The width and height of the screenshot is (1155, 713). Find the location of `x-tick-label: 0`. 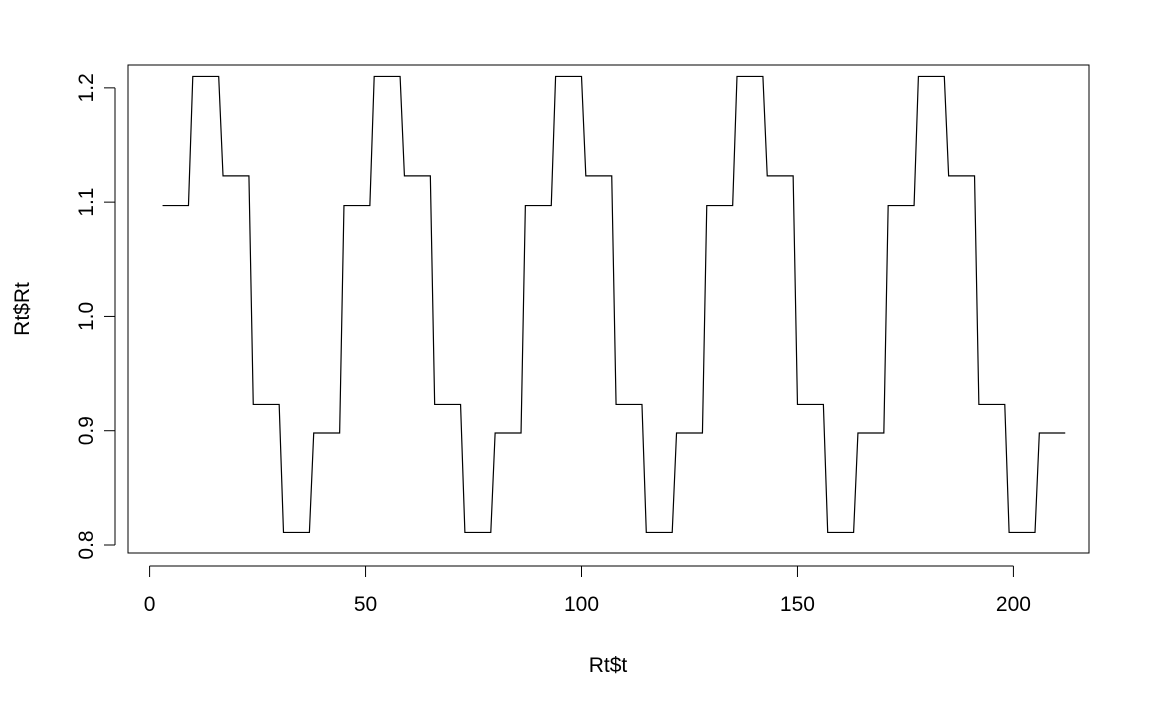

x-tick-label: 0 is located at coordinates (150, 604).